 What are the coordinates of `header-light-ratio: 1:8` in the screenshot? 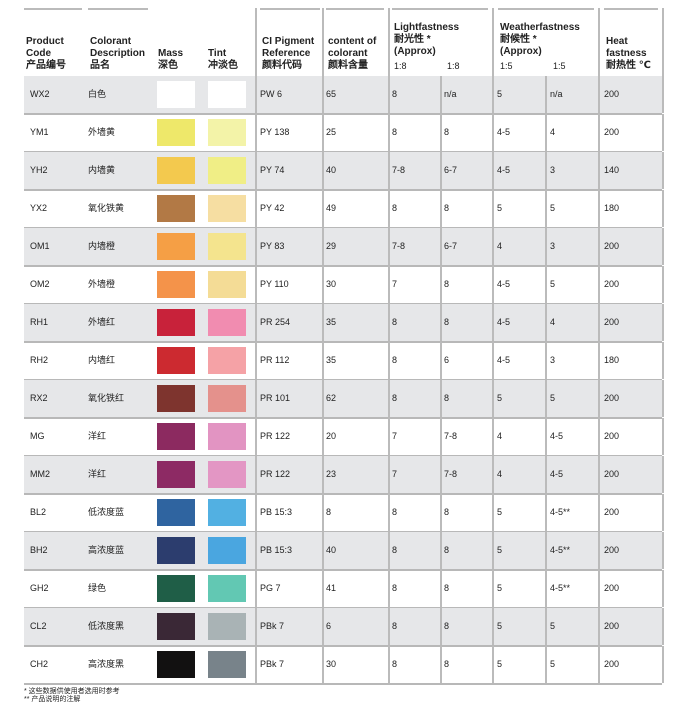 It's located at (400, 66).